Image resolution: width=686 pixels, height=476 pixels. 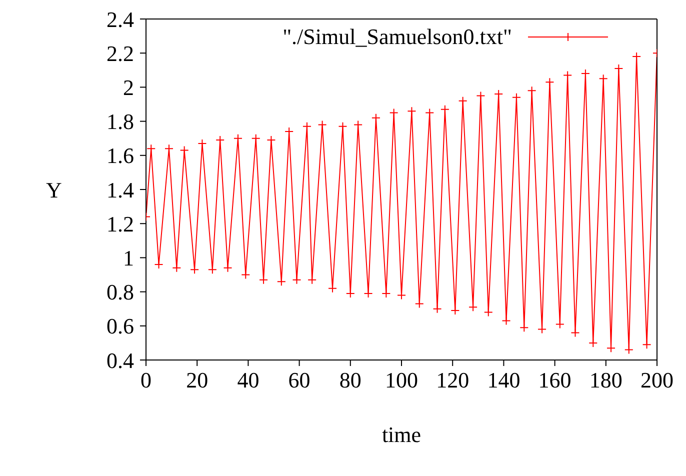 What do you see at coordinates (120, 292) in the screenshot?
I see `y-tick-label: 0.8` at bounding box center [120, 292].